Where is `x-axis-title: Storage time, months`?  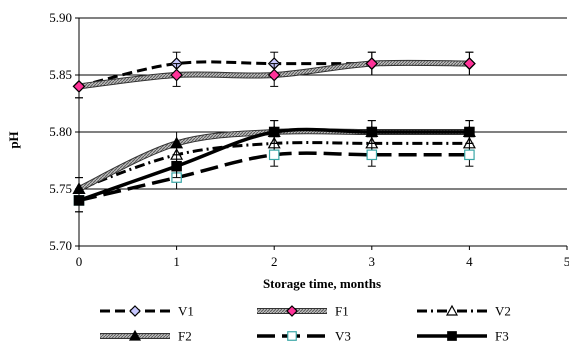 x-axis-title: Storage time, months is located at coordinates (322, 283).